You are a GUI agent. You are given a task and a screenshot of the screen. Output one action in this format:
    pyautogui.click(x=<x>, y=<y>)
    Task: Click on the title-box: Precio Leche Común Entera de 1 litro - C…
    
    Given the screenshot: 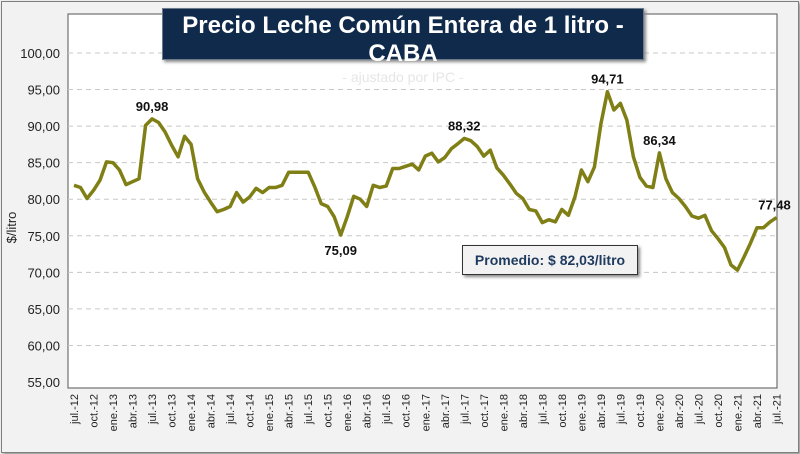 What is the action you would take?
    pyautogui.click(x=403, y=46)
    